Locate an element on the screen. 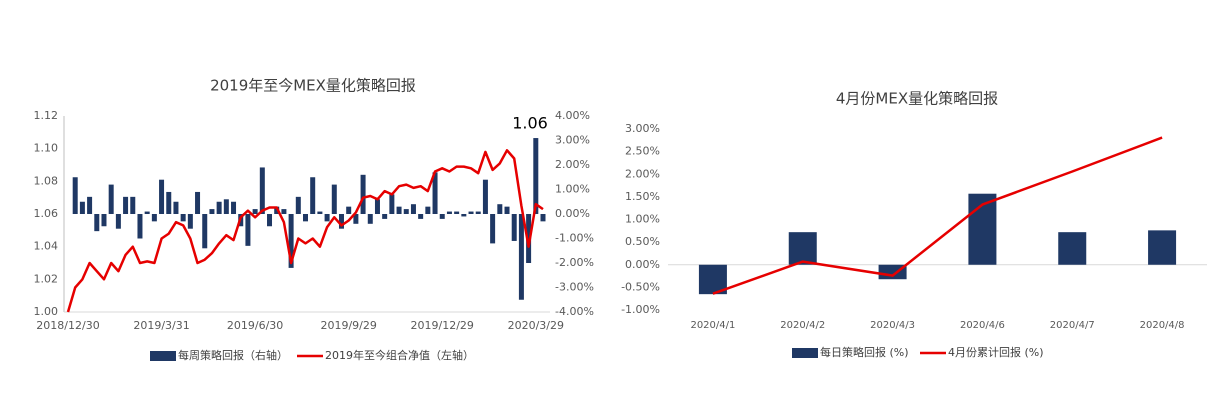 Image resolution: width=1226 pixels, height=418 pixels. line is located at coordinates (937, 215).